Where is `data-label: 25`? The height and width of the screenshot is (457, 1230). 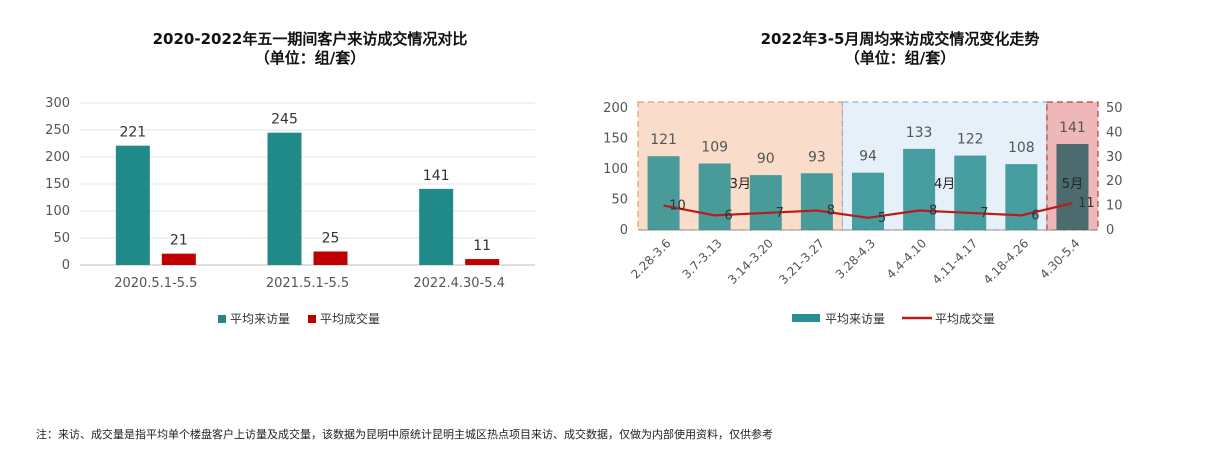
data-label: 25 is located at coordinates (331, 239).